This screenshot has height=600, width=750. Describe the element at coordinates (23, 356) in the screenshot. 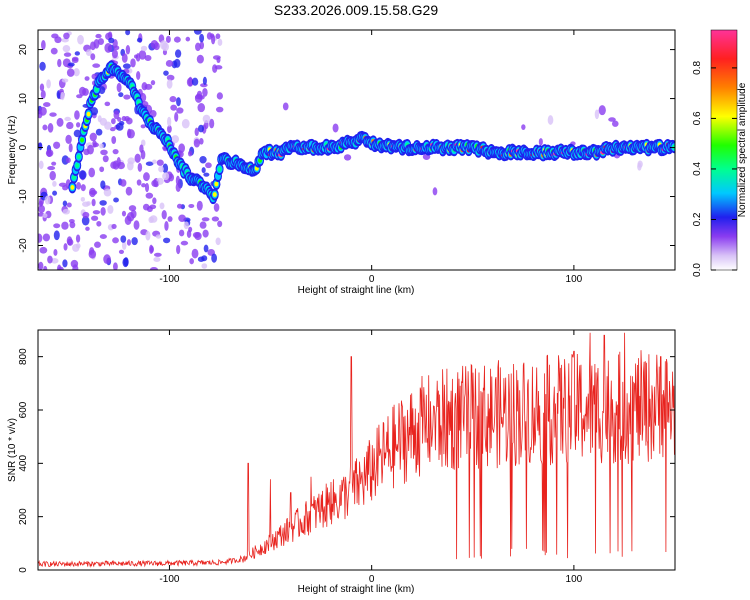

I see `snr-ytick-label: 800` at that location.